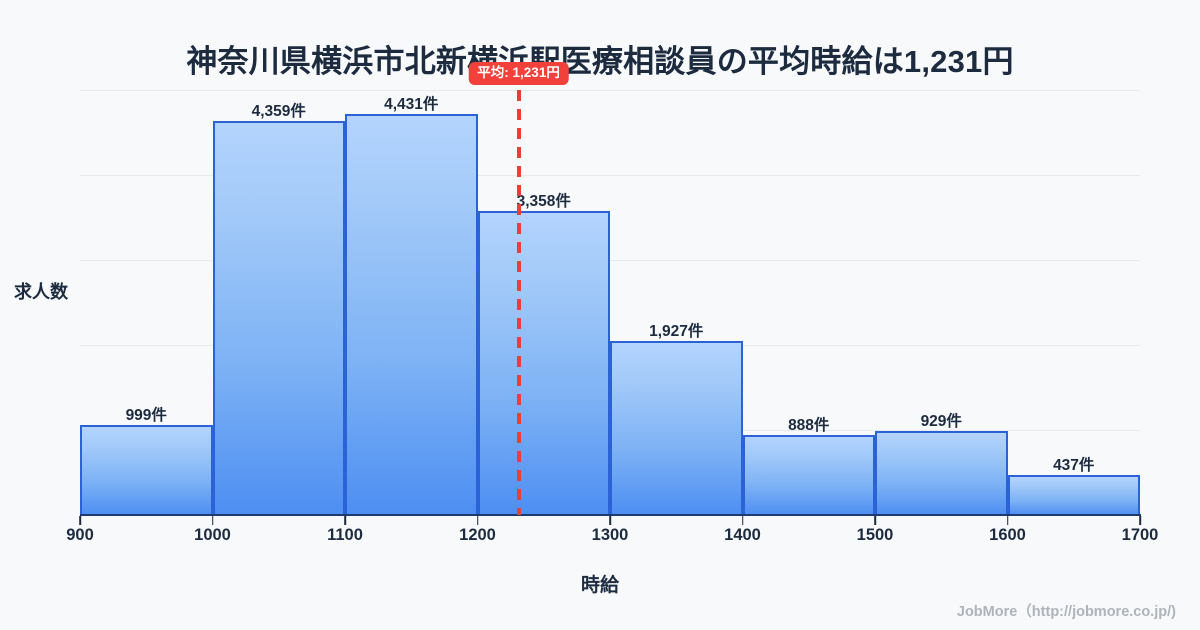 This screenshot has width=1200, height=630. I want to click on bar-value-label: 4,359件, so click(278, 111).